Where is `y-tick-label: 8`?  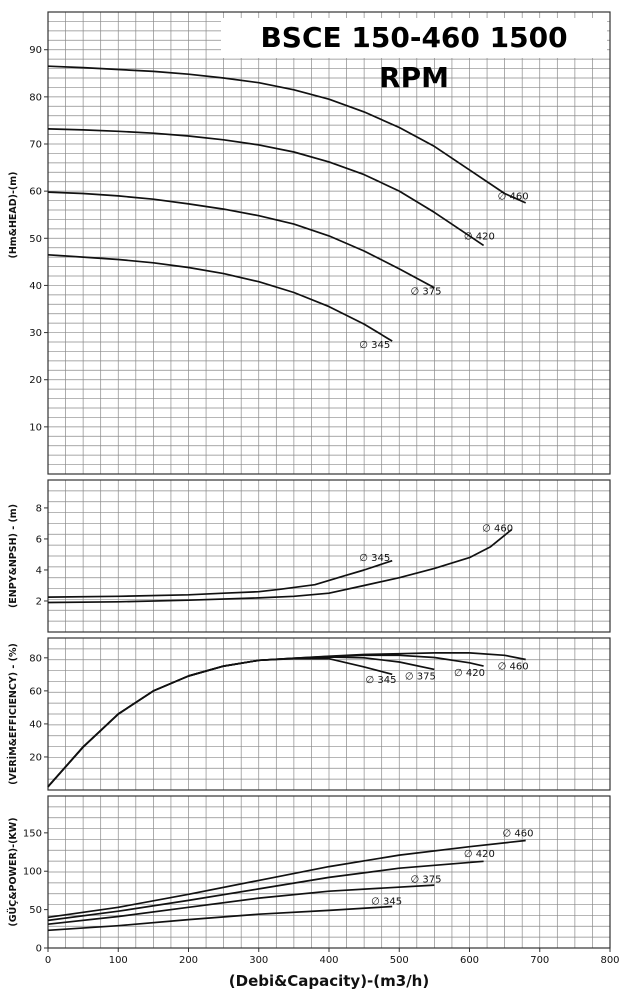 y-tick-label: 8 is located at coordinates (39, 508).